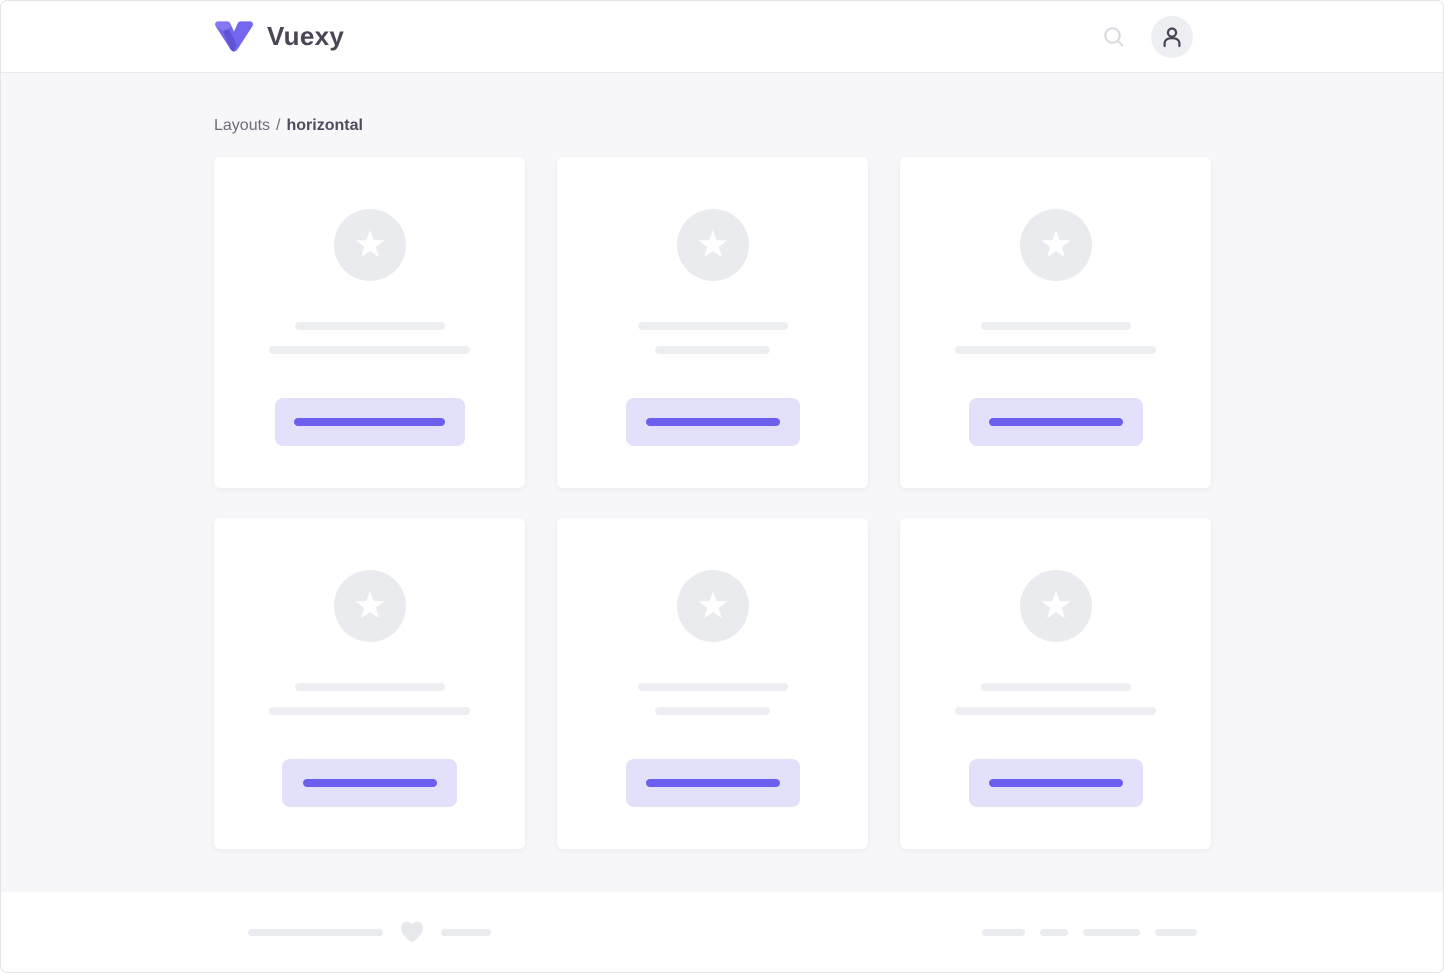 The width and height of the screenshot is (1444, 973). What do you see at coordinates (234, 36) in the screenshot?
I see `vuexy-logo-icon` at bounding box center [234, 36].